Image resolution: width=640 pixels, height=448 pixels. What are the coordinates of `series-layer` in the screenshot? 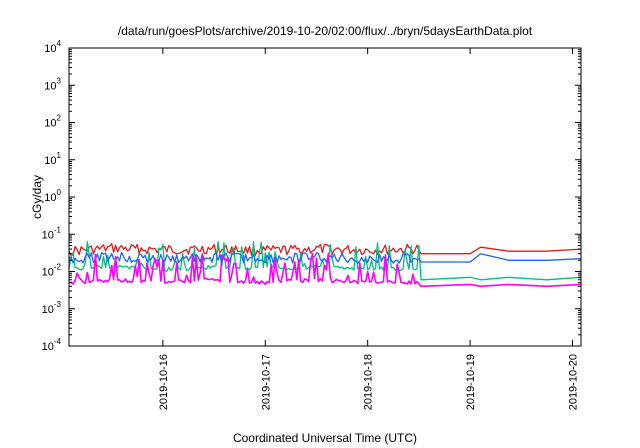 It's located at (325, 264).